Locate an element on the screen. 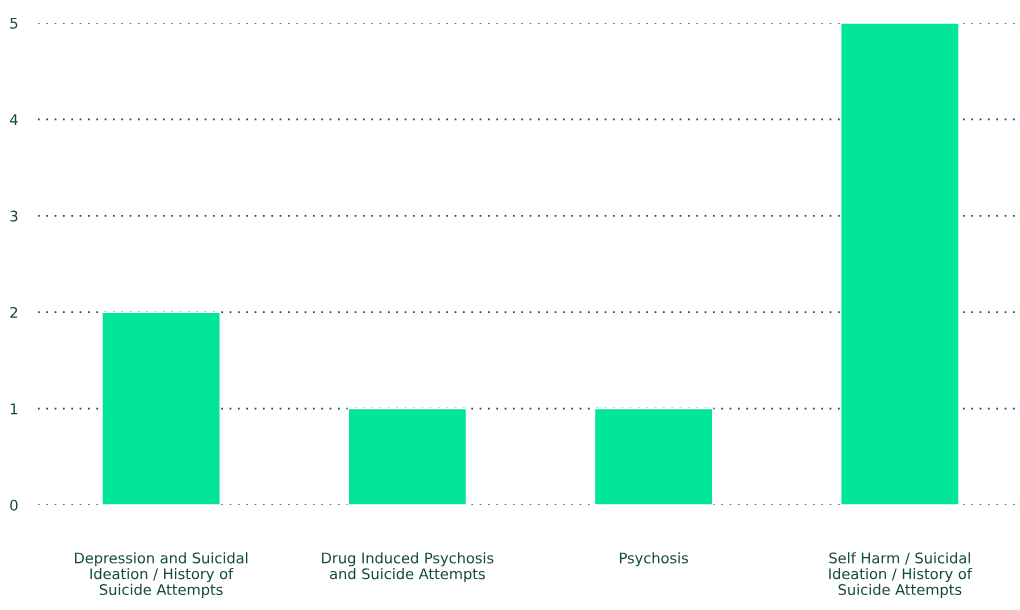 This screenshot has height=610, width=1020. y-tick-label: 4 is located at coordinates (13, 119).